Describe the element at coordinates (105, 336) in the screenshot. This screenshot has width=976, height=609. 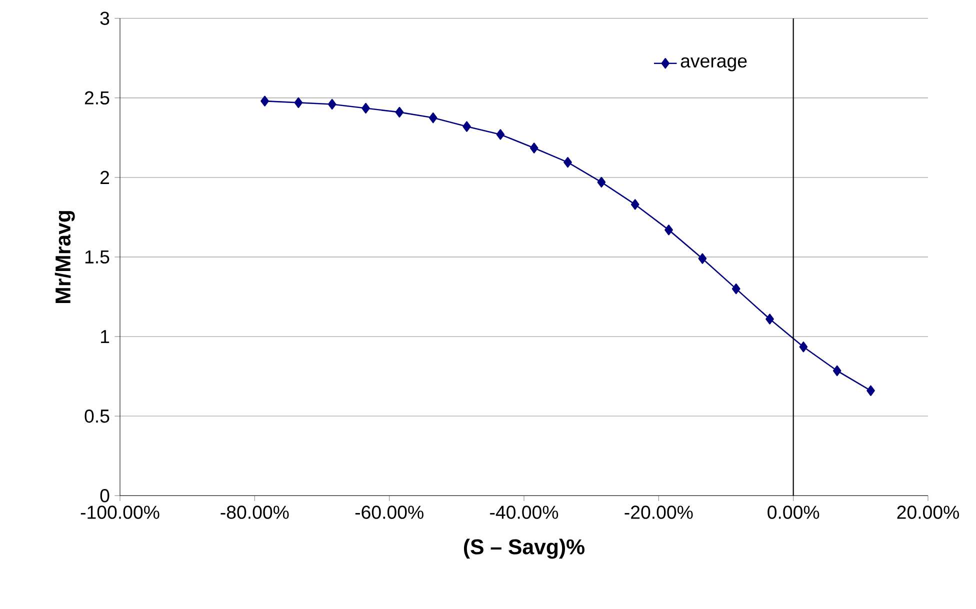
I see `y-tick-label: 1` at that location.